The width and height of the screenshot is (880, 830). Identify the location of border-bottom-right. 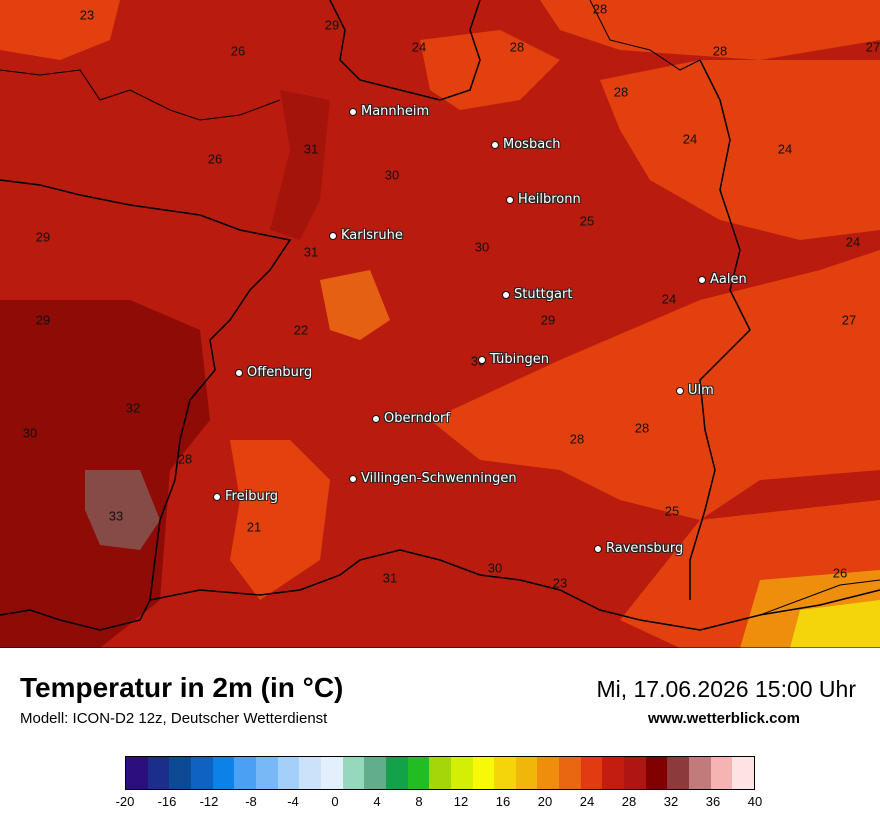
(819, 597).